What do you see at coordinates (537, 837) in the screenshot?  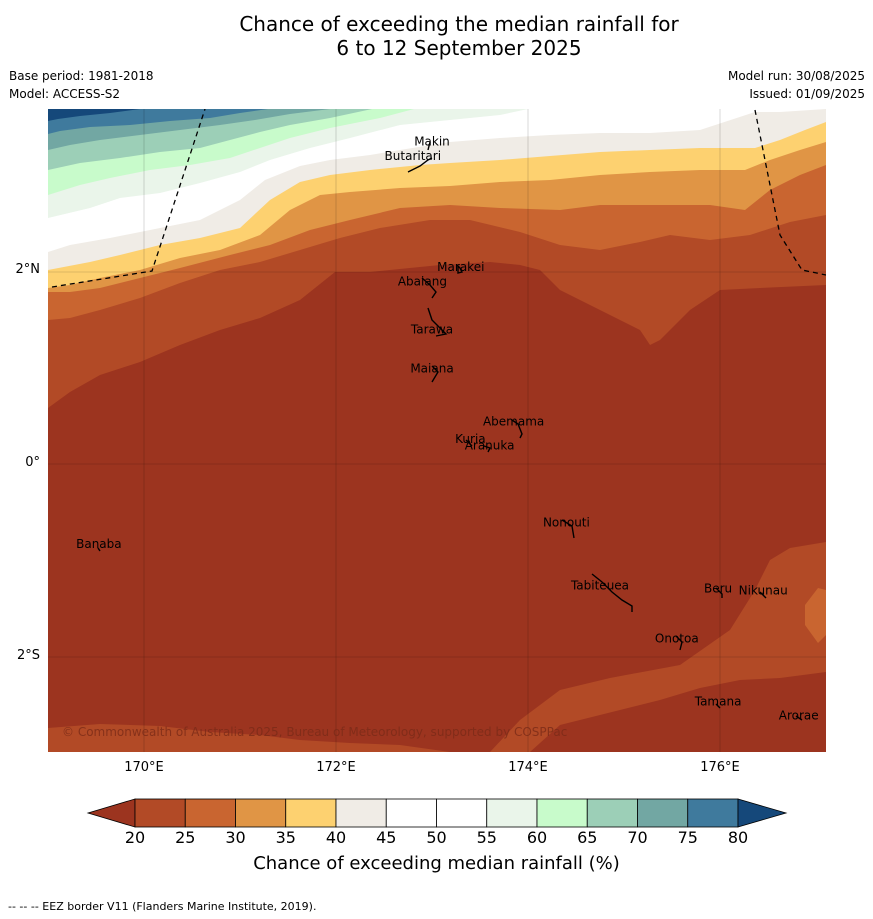 I see `colorbar-tick-label: 60` at bounding box center [537, 837].